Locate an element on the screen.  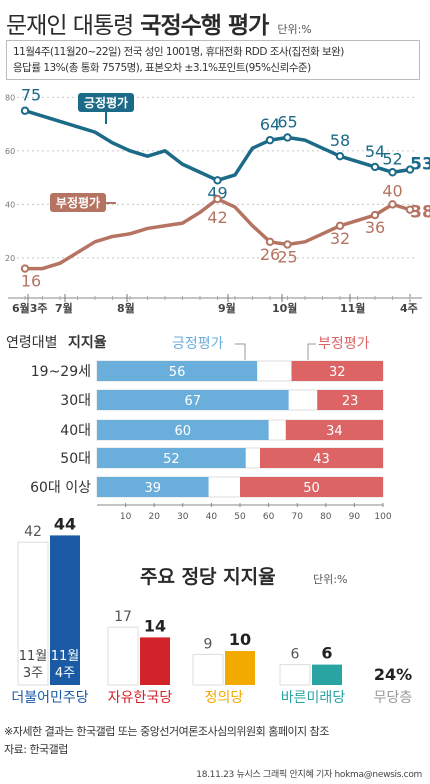
period-label-current: 4주 is located at coordinates (65, 673).